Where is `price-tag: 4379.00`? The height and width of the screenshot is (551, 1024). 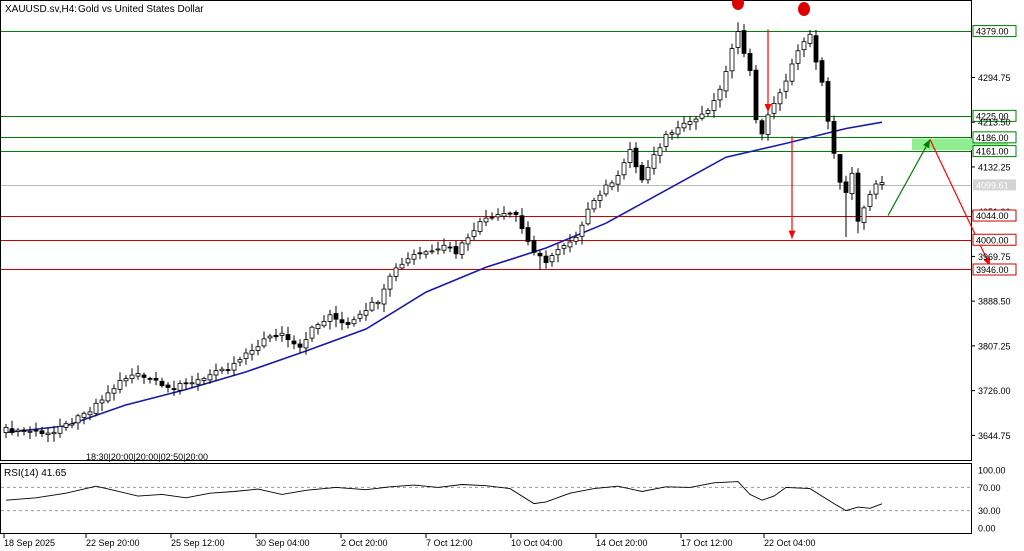
price-tag: 4379.00 is located at coordinates (992, 32).